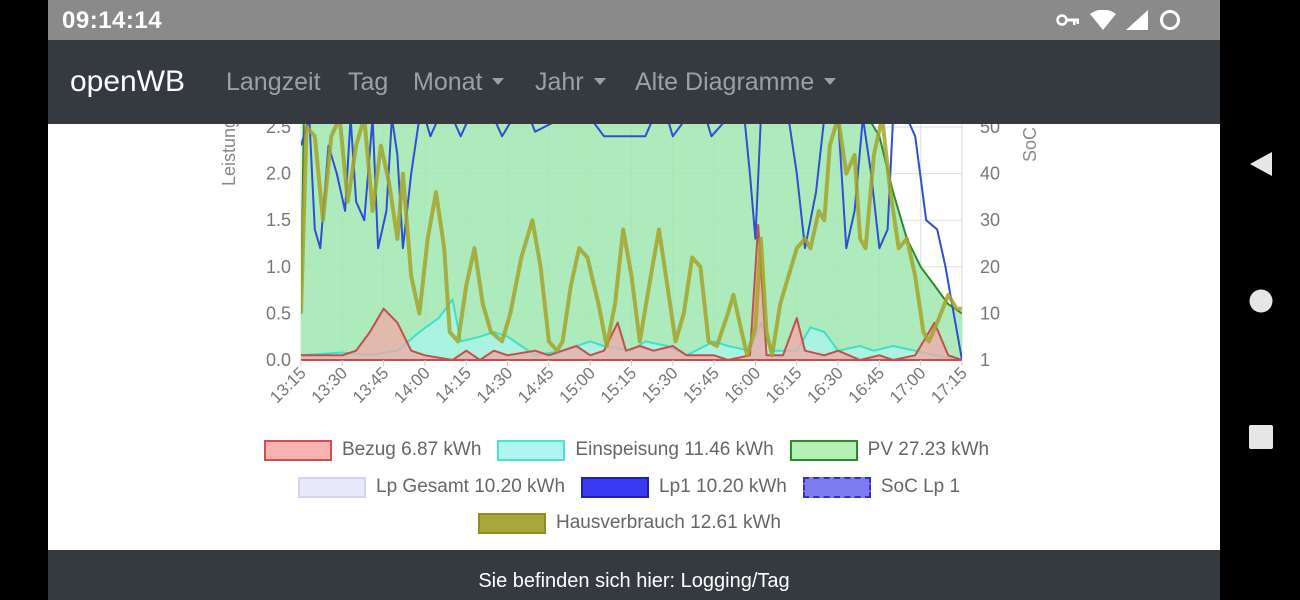 The width and height of the screenshot is (1300, 600). I want to click on x-tick-label: 15:00, so click(577, 385).